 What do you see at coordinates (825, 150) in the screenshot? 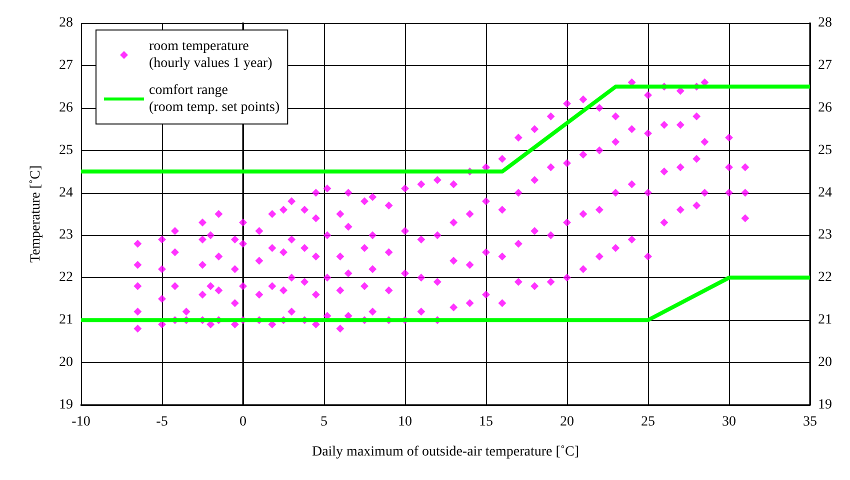
I see `y2-tick-label: 25` at bounding box center [825, 150].